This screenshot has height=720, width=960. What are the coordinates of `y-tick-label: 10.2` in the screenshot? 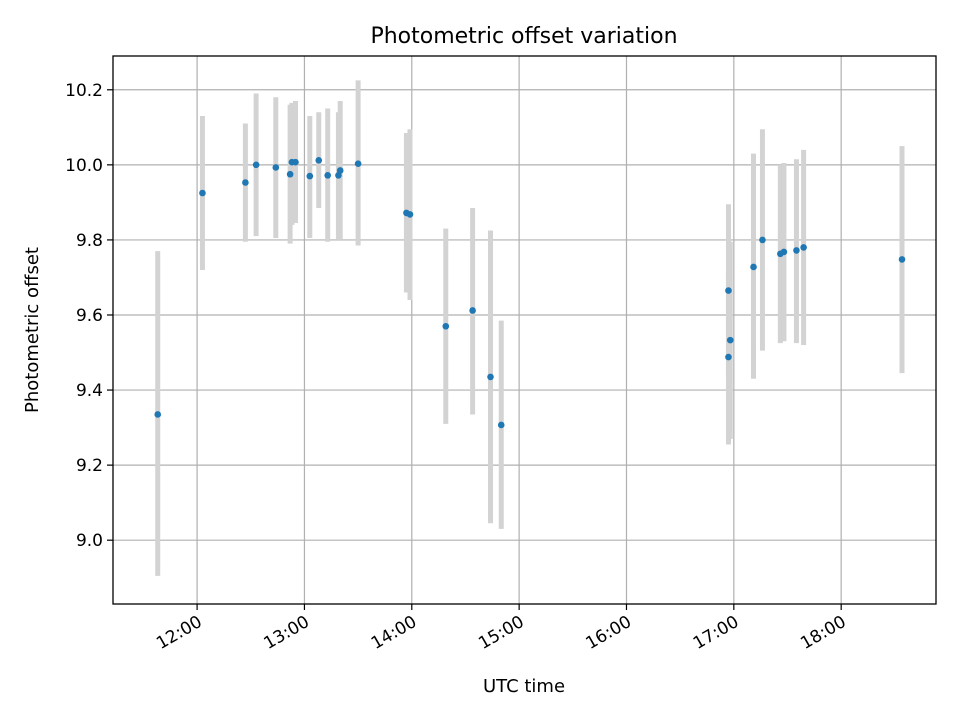 It's located at (84, 91).